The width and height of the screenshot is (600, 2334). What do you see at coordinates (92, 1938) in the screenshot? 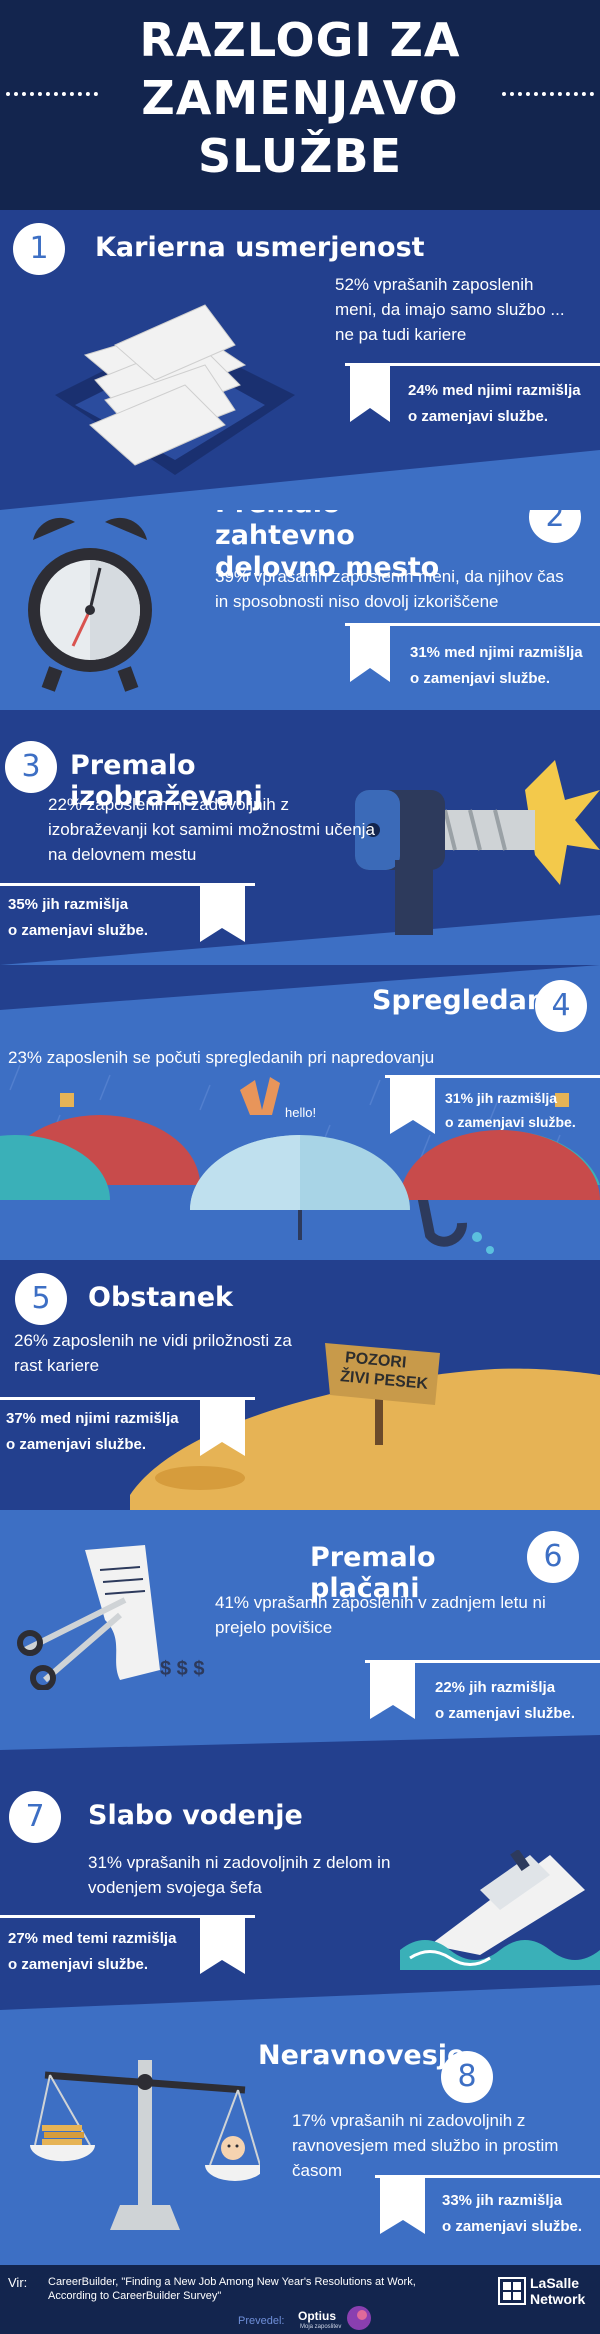
I see `reason-stat-7-line-1: 27% med temi razmišlja` at bounding box center [92, 1938].